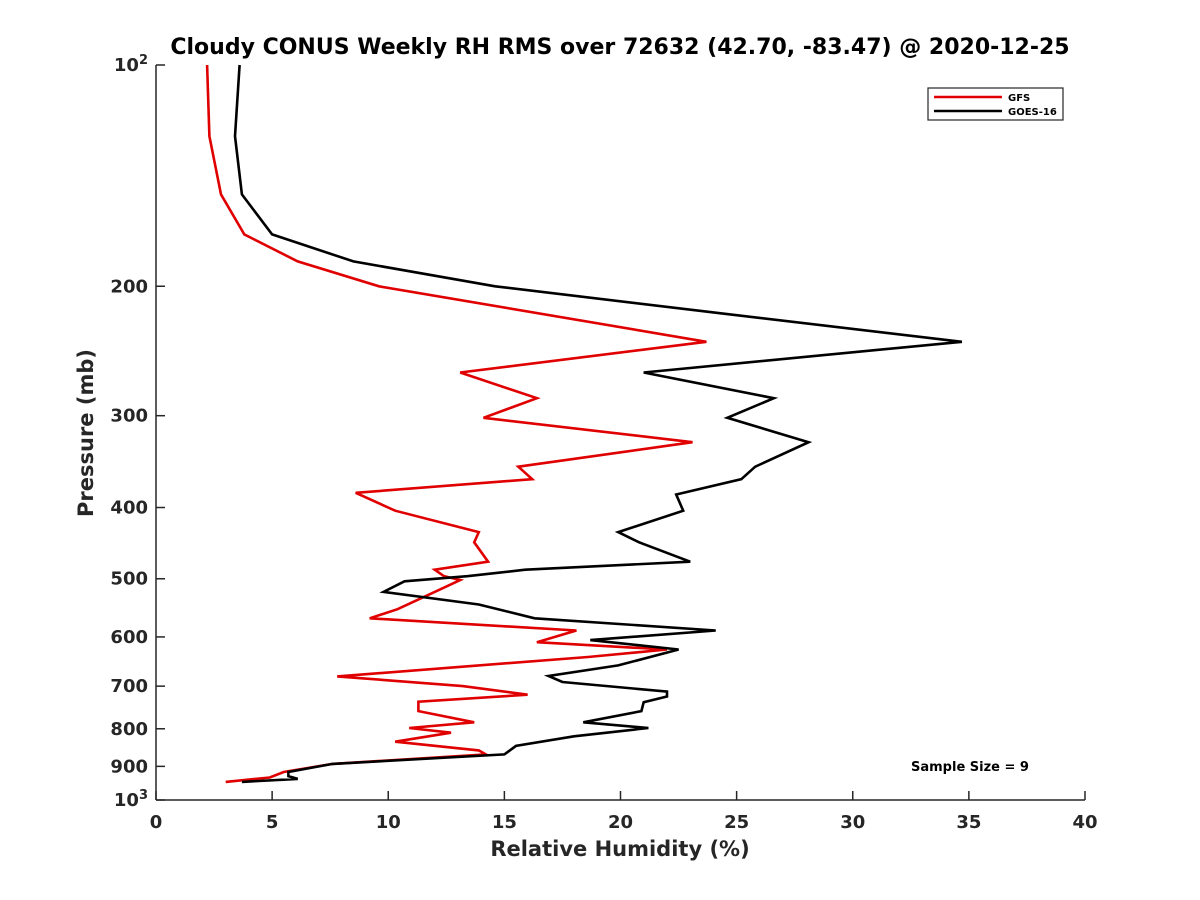 The height and width of the screenshot is (900, 1200). I want to click on x-tick-label: 5, so click(272, 822).